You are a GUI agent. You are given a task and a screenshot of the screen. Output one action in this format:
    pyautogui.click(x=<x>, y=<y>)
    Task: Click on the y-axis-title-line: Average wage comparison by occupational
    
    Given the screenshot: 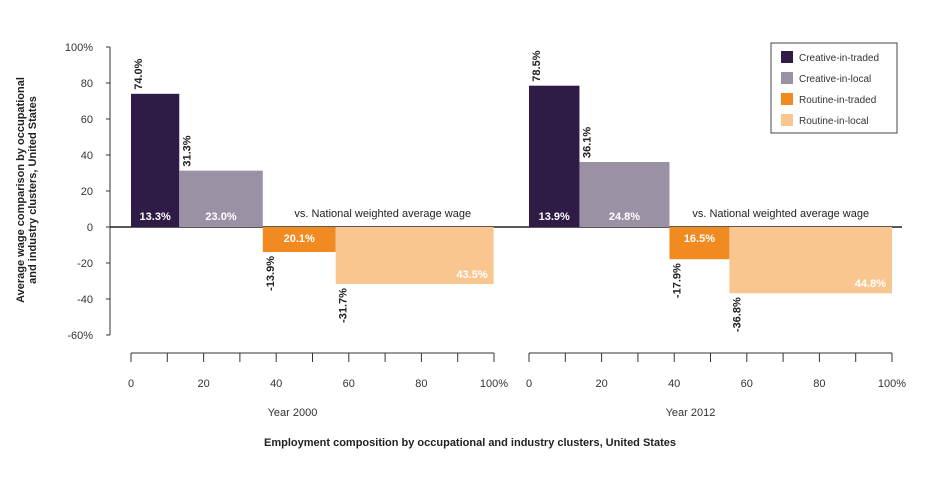 What is the action you would take?
    pyautogui.click(x=21, y=190)
    